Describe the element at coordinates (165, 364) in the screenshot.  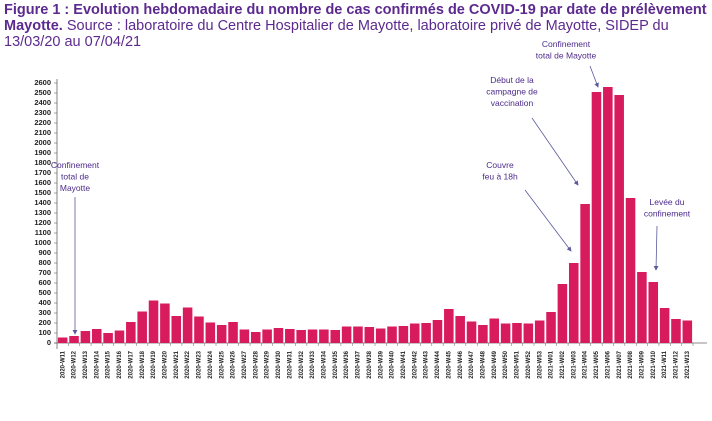
I see `x-tick-label: 2020-W20` at that location.